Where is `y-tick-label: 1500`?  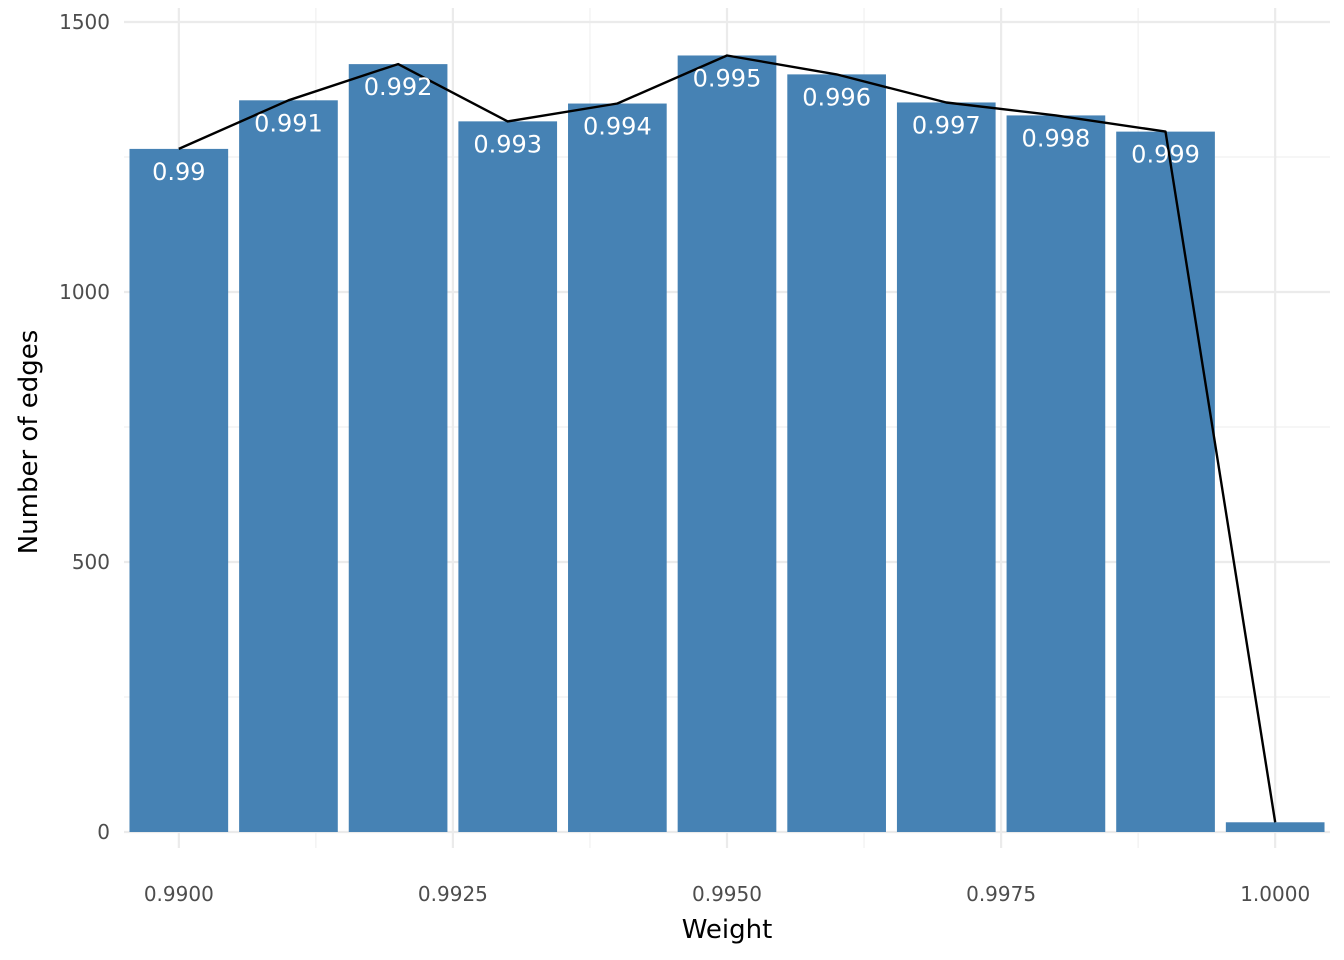 y-tick-label: 1500 is located at coordinates (84, 22).